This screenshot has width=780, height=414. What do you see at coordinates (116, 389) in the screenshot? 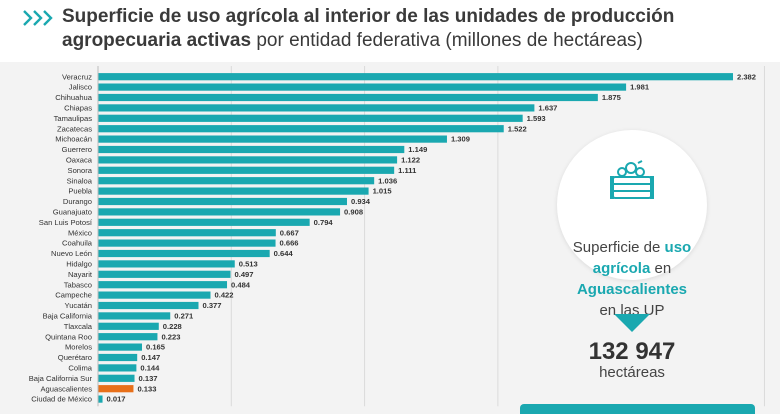
I see `bar-highlighted` at bounding box center [116, 389].